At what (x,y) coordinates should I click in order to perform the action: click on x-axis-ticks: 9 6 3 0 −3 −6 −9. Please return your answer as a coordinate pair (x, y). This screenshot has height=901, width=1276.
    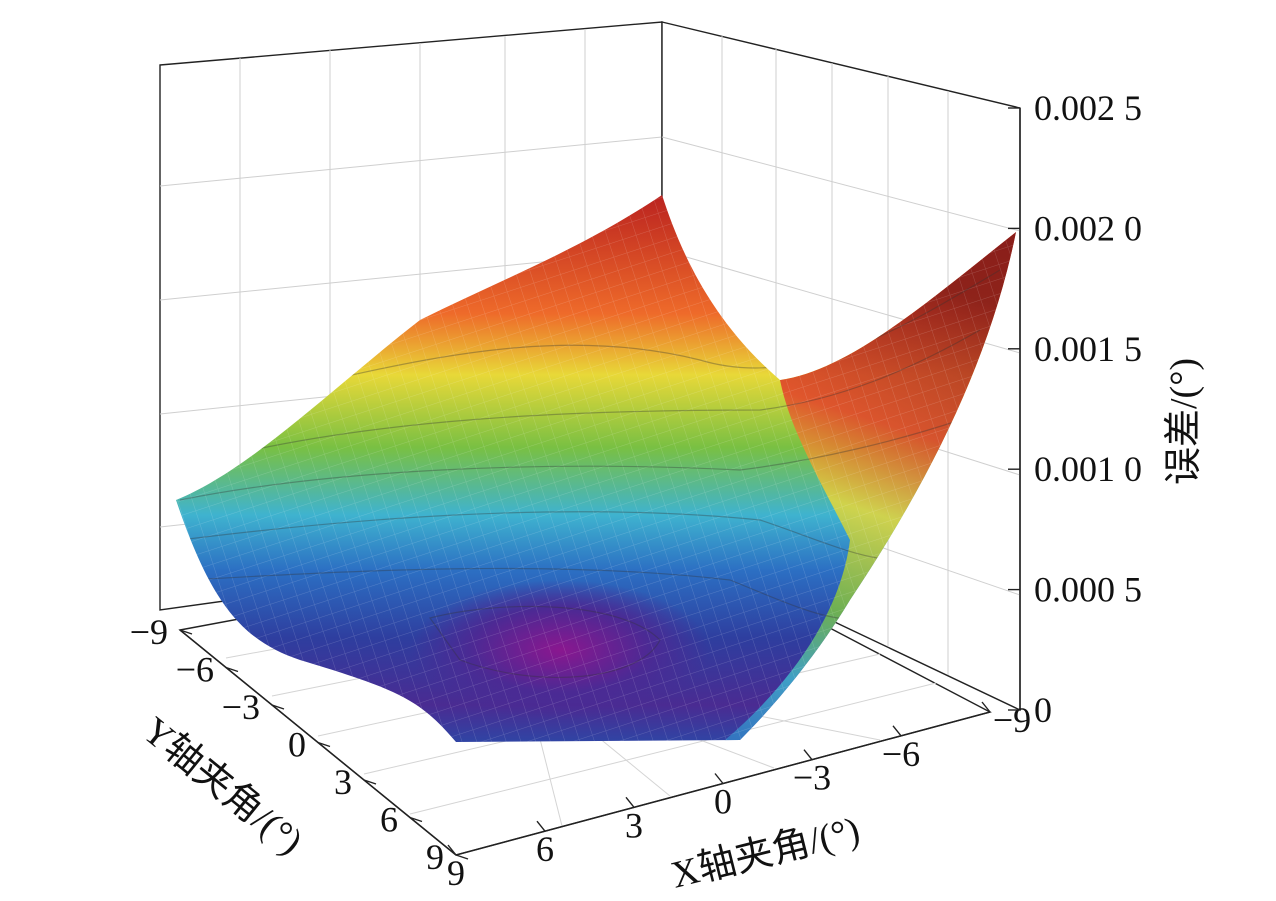
    Looking at the image, I should click on (739, 796).